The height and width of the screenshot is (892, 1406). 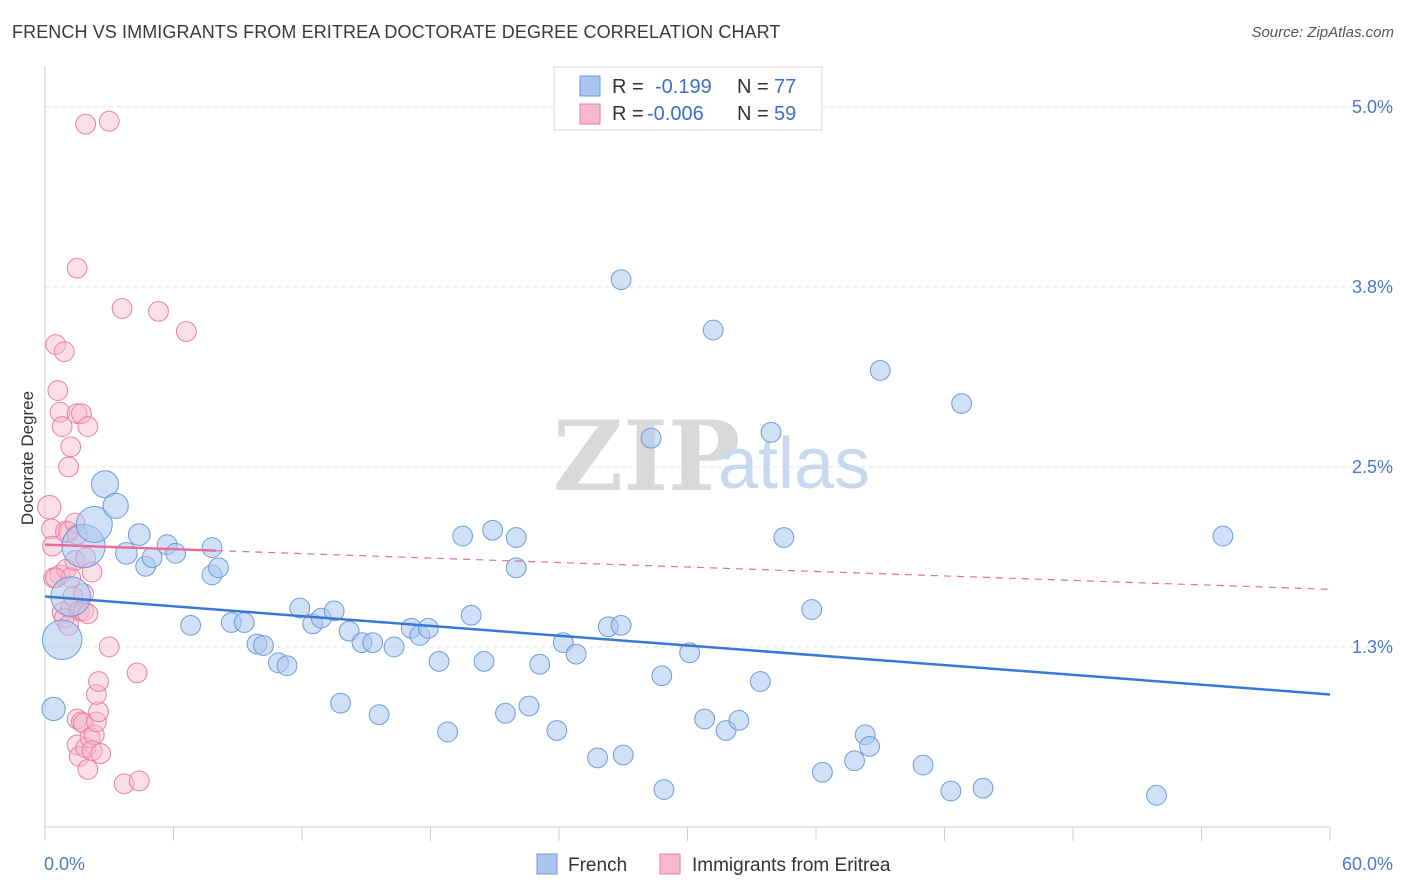 I want to click on bottom-legend-label-eritrea: Immigrants from Eritrea, so click(x=791, y=865).